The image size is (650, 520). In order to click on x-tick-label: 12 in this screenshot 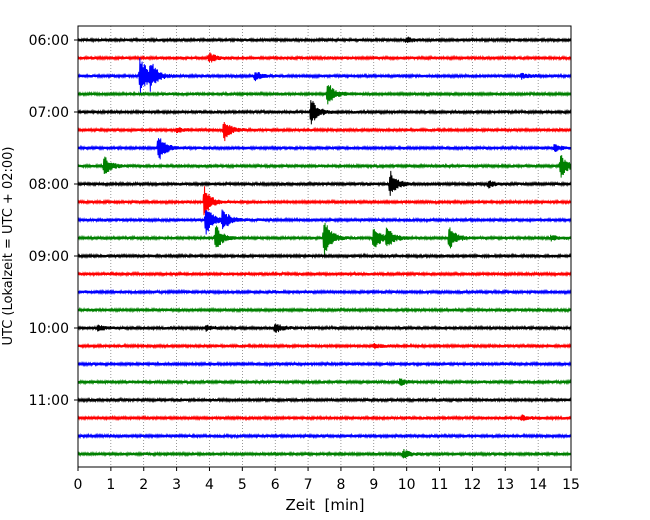, I will do `click(472, 485)`.